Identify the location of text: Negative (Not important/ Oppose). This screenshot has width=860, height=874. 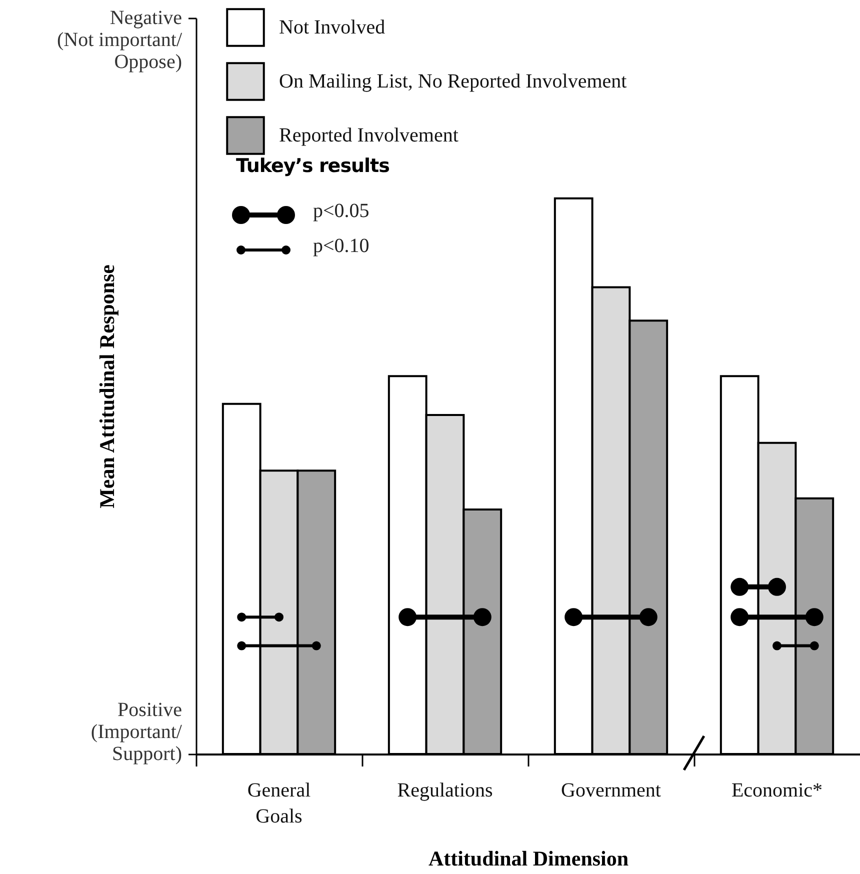
(119, 40).